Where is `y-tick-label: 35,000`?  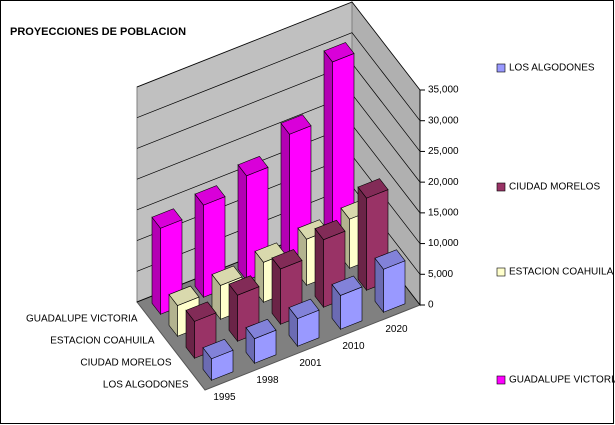
y-tick-label: 35,000 is located at coordinates (443, 90).